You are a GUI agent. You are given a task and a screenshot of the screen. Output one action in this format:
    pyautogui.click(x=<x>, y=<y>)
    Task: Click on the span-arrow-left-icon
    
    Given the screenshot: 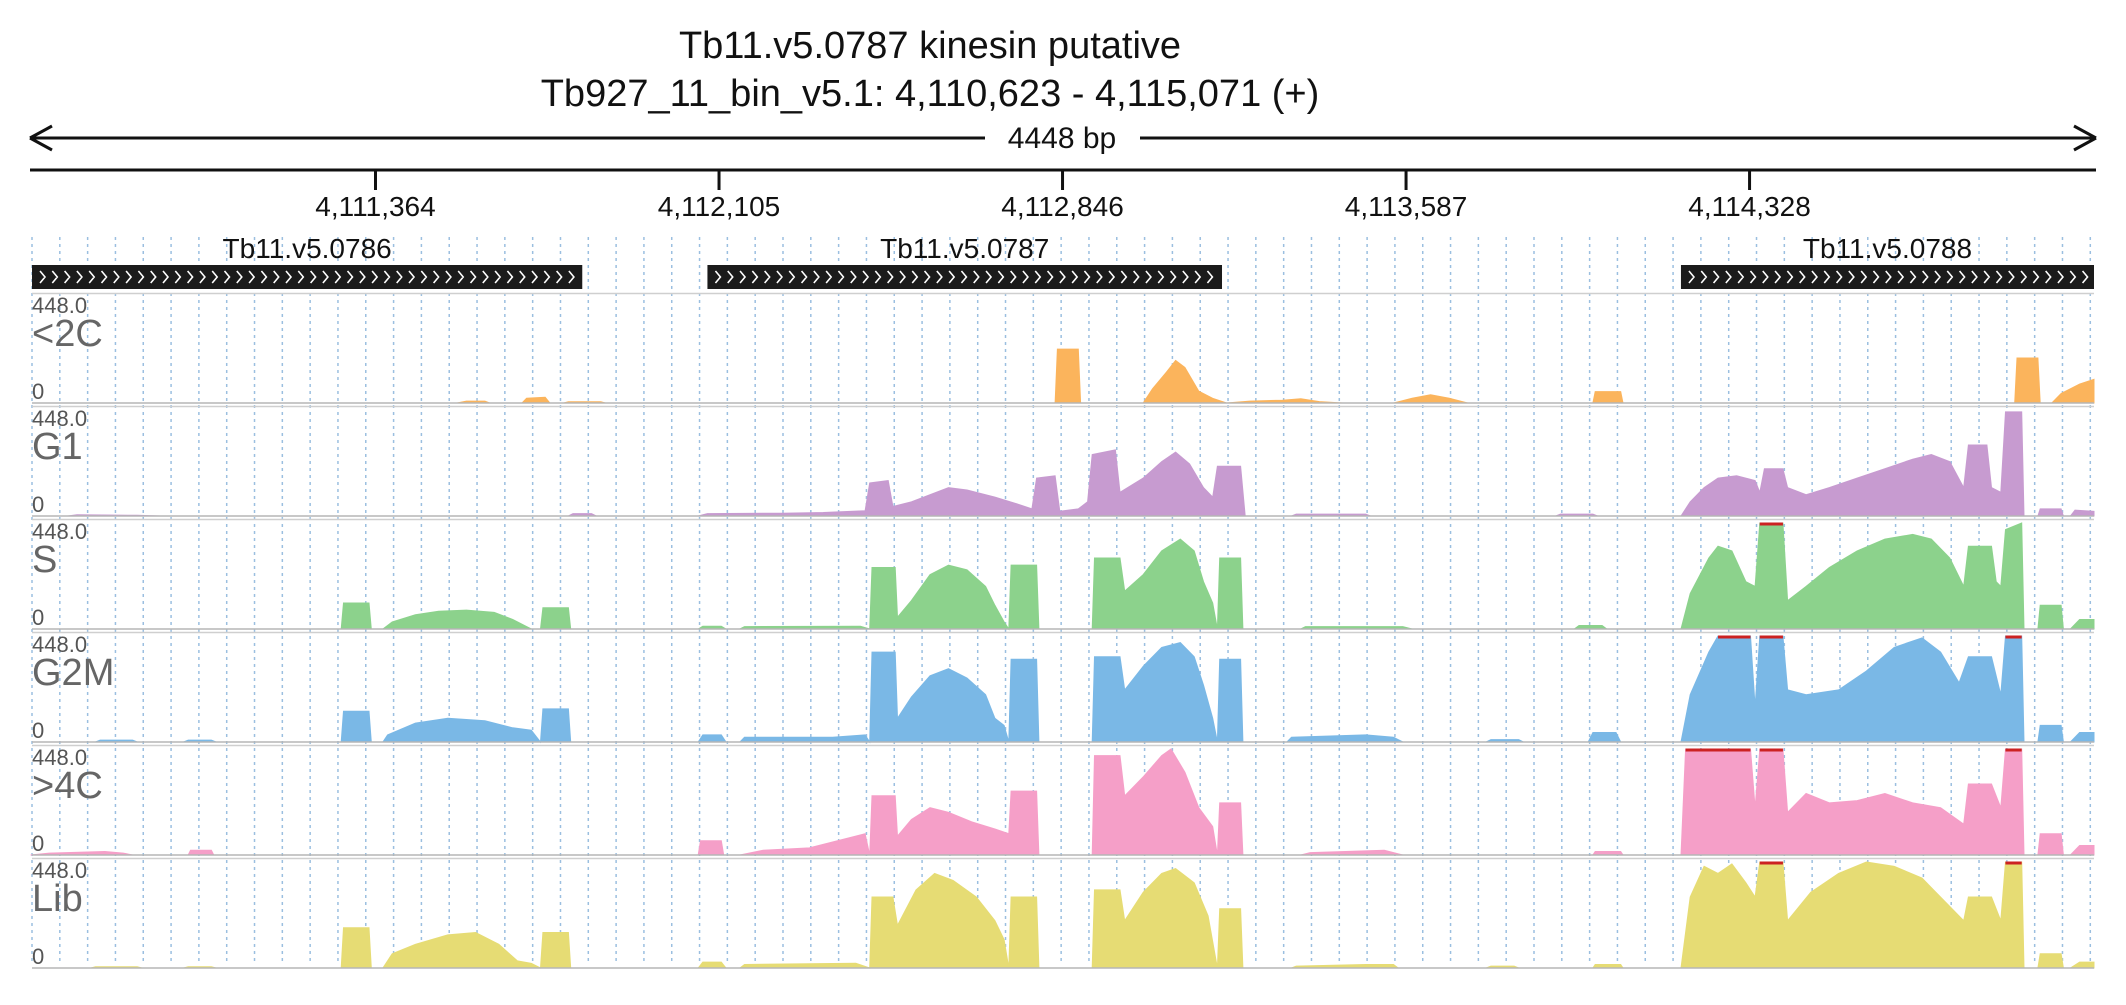 What is the action you would take?
    pyautogui.click(x=41, y=138)
    